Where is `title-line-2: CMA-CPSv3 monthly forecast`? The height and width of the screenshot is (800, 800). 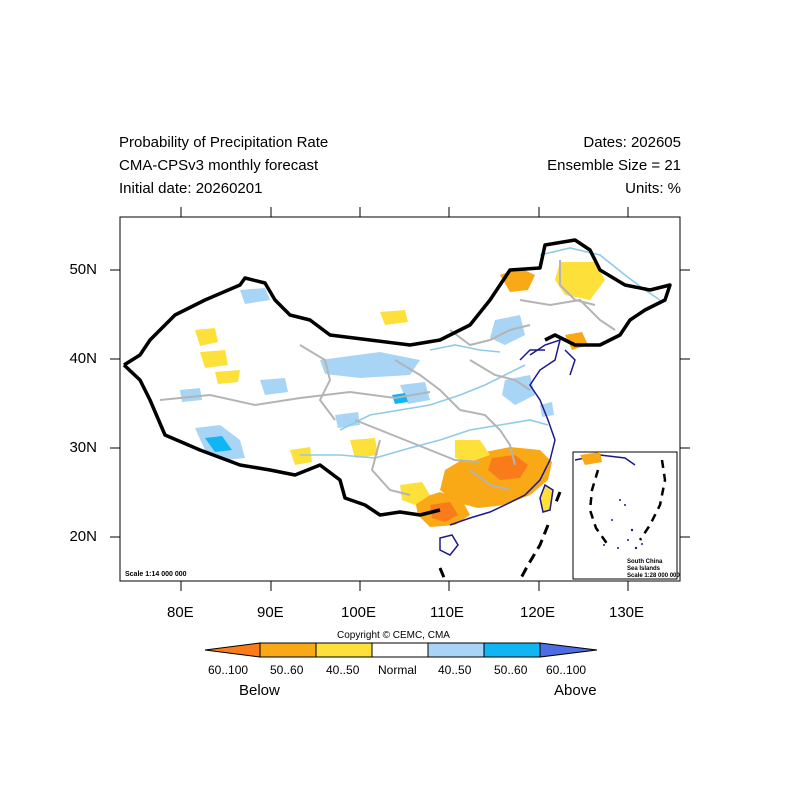 title-line-2: CMA-CPSv3 monthly forecast is located at coordinates (219, 165).